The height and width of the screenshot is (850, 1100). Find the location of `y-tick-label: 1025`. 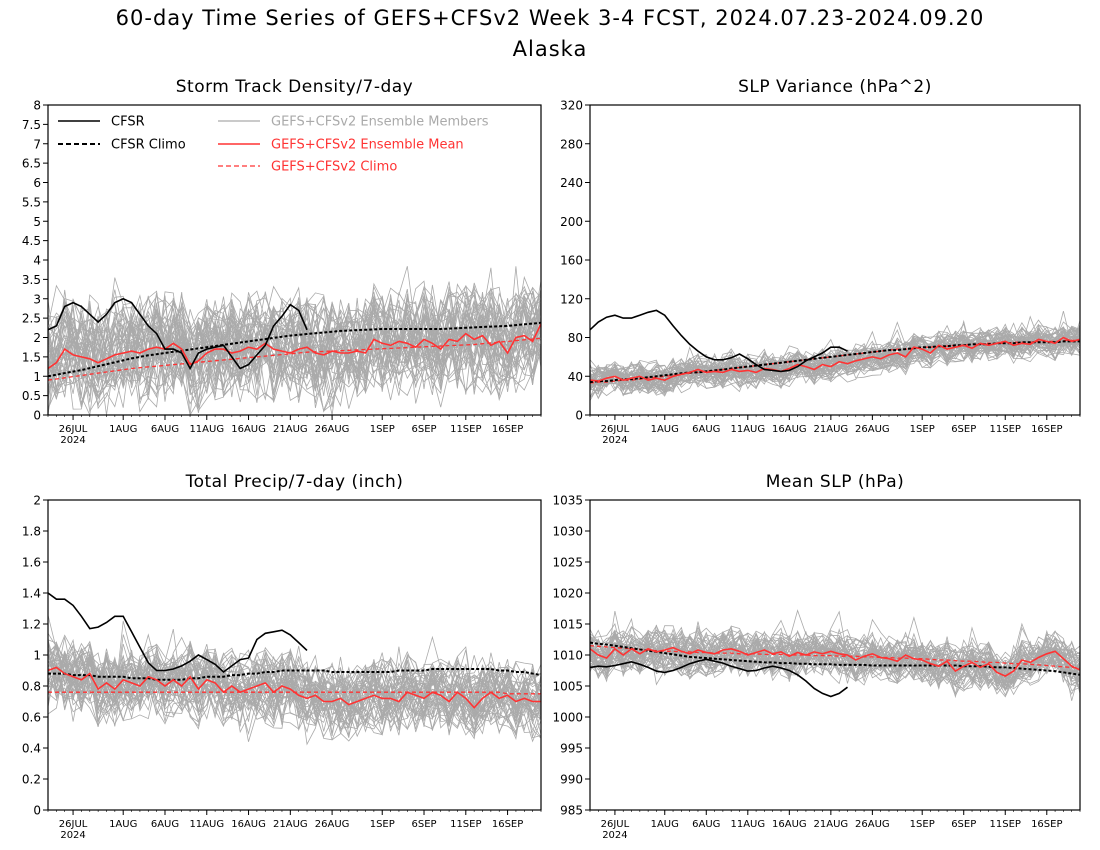

y-tick-label: 1025 is located at coordinates (567, 563).